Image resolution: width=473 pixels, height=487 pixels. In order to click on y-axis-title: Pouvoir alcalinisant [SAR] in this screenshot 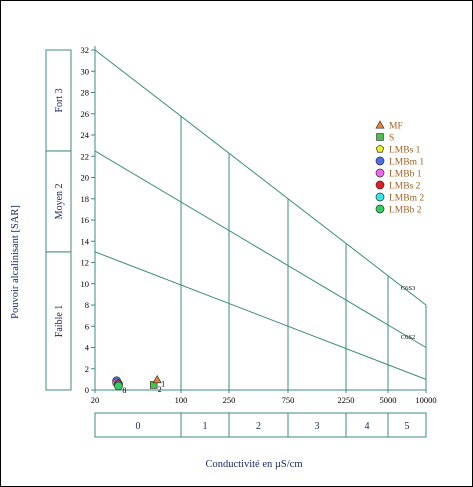, I will do `click(15, 262)`.